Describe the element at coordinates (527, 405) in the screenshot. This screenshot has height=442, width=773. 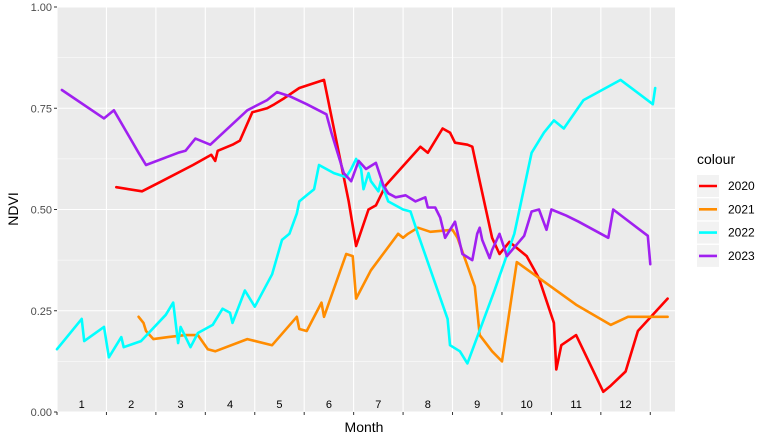
I see `month-label: 10` at that location.